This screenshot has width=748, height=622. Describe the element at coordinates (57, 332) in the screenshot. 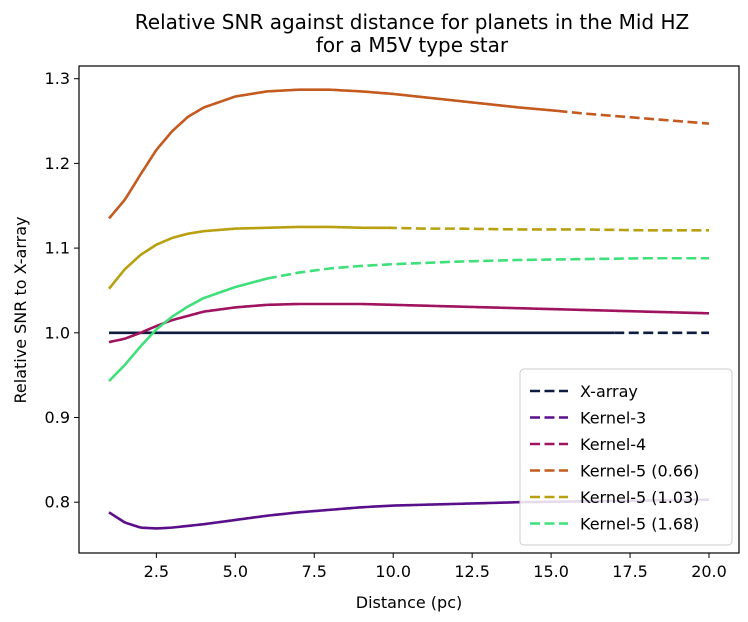

I see `y-tick-label: 1.0` at that location.